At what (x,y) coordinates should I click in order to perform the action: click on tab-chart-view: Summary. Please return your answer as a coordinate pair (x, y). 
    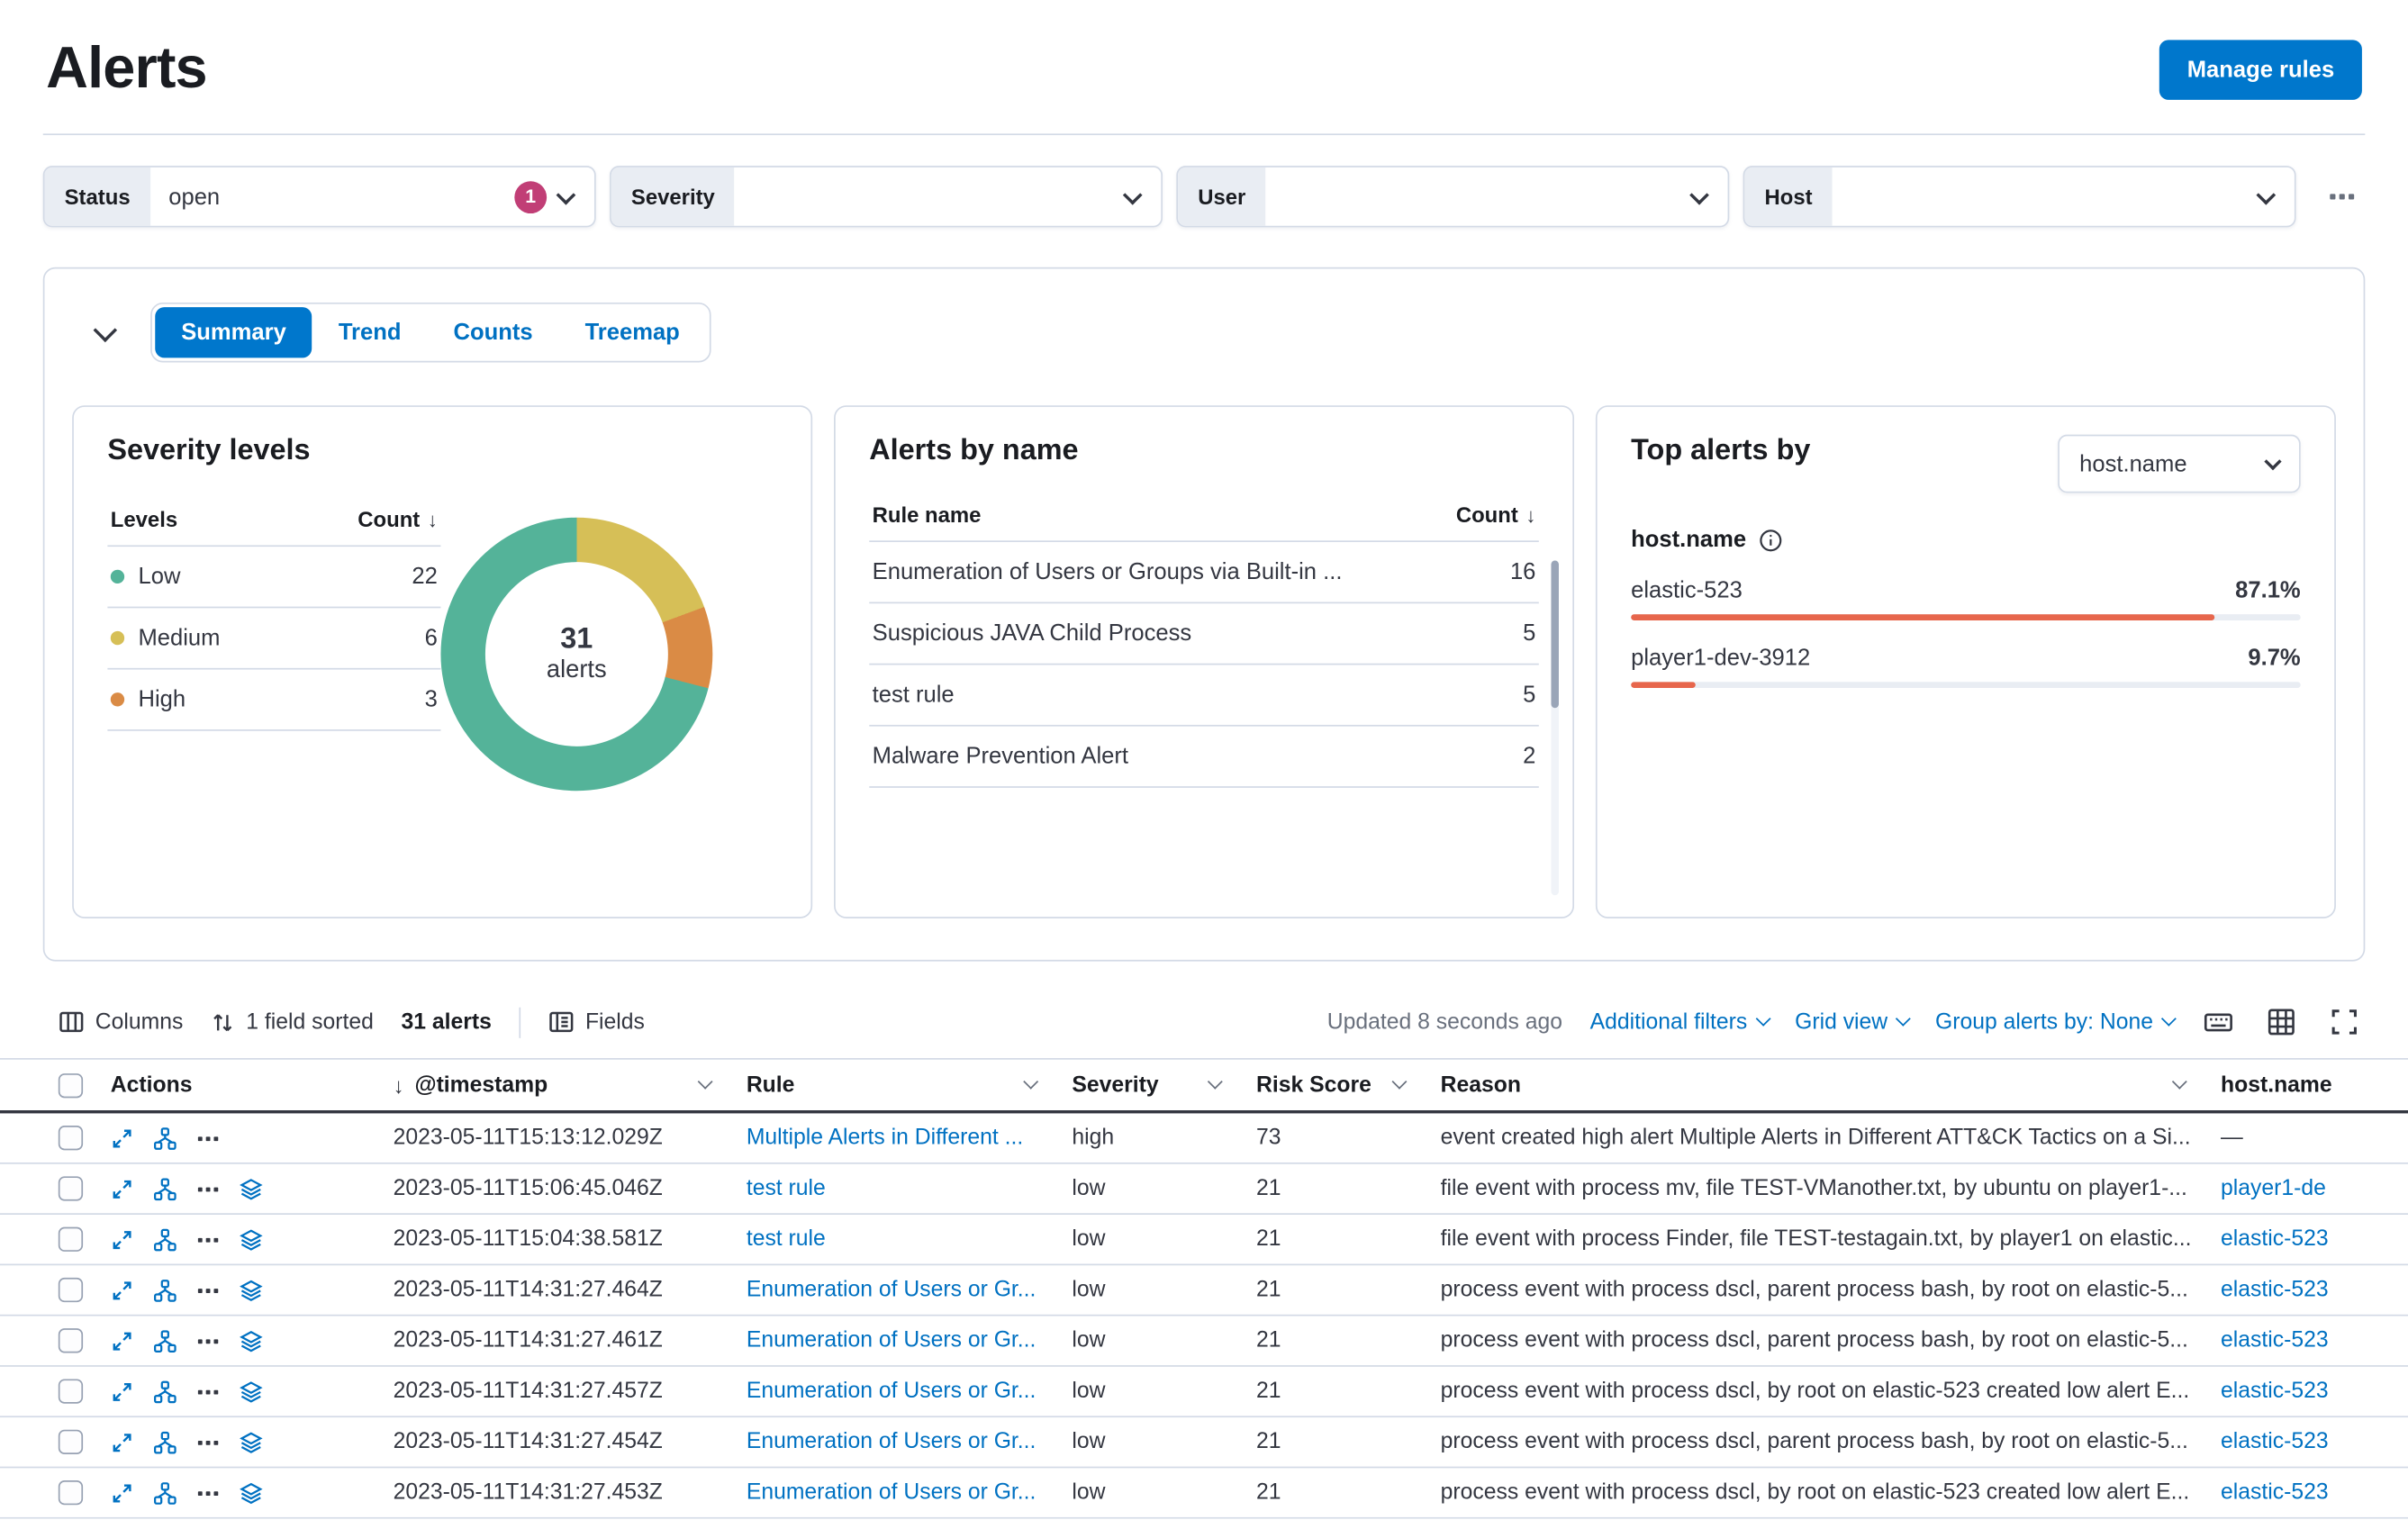
    Looking at the image, I should click on (233, 332).